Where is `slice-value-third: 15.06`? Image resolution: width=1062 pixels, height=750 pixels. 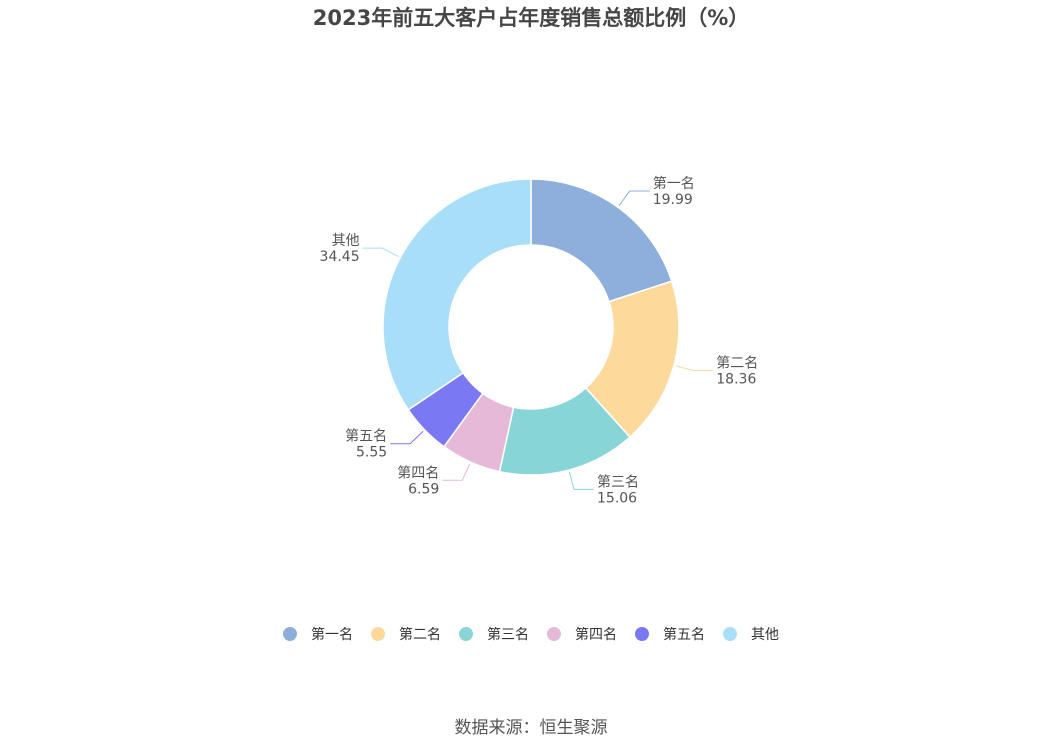 slice-value-third: 15.06 is located at coordinates (617, 498).